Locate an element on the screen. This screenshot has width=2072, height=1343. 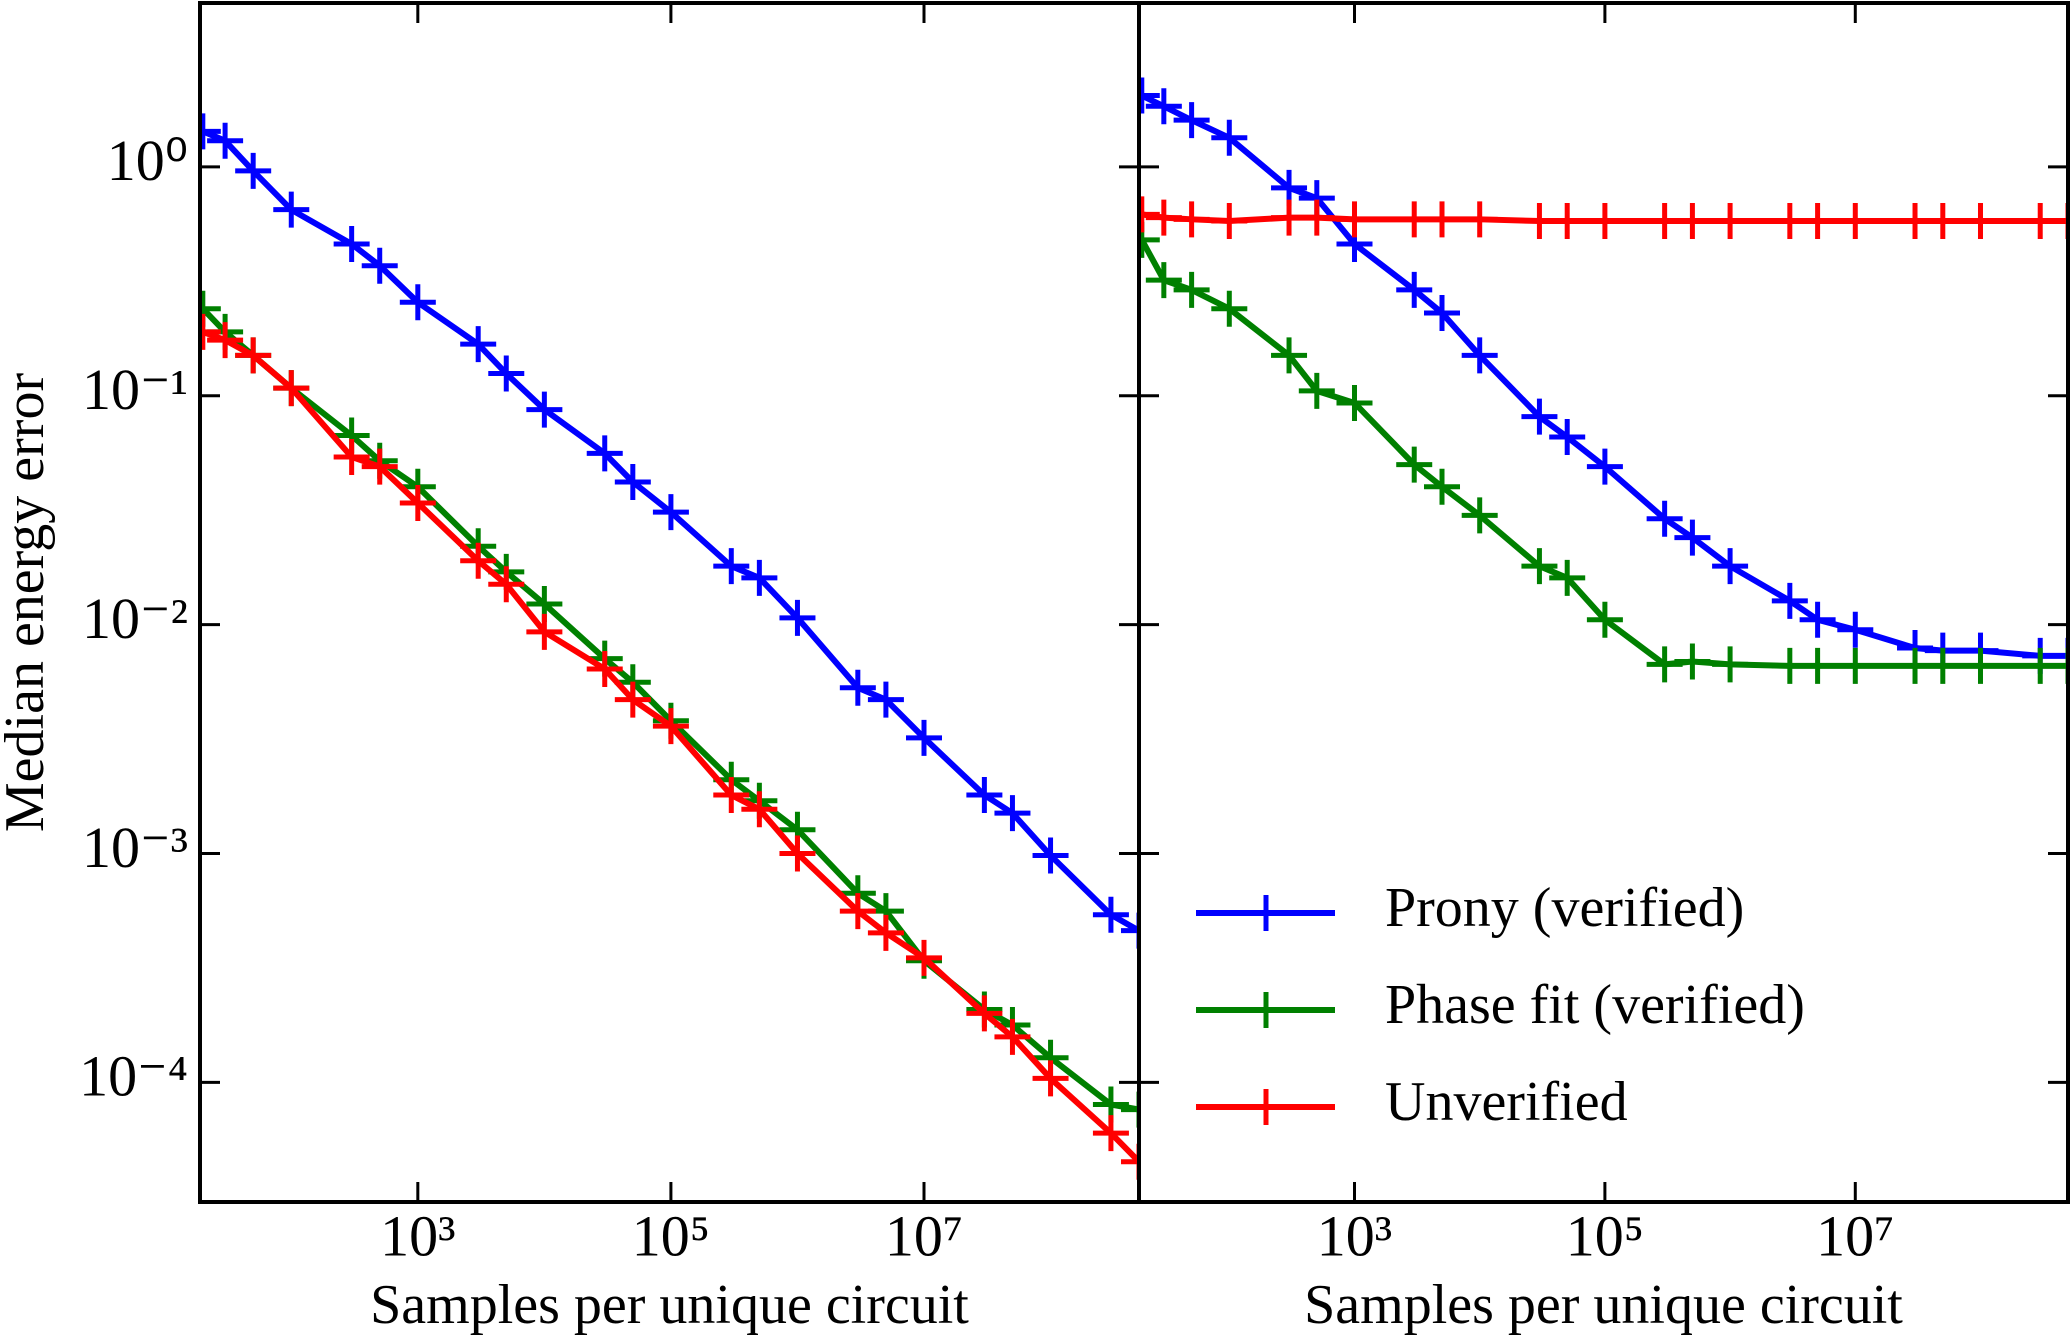
y-tick-label: 10⁻³ is located at coordinates (135, 847).